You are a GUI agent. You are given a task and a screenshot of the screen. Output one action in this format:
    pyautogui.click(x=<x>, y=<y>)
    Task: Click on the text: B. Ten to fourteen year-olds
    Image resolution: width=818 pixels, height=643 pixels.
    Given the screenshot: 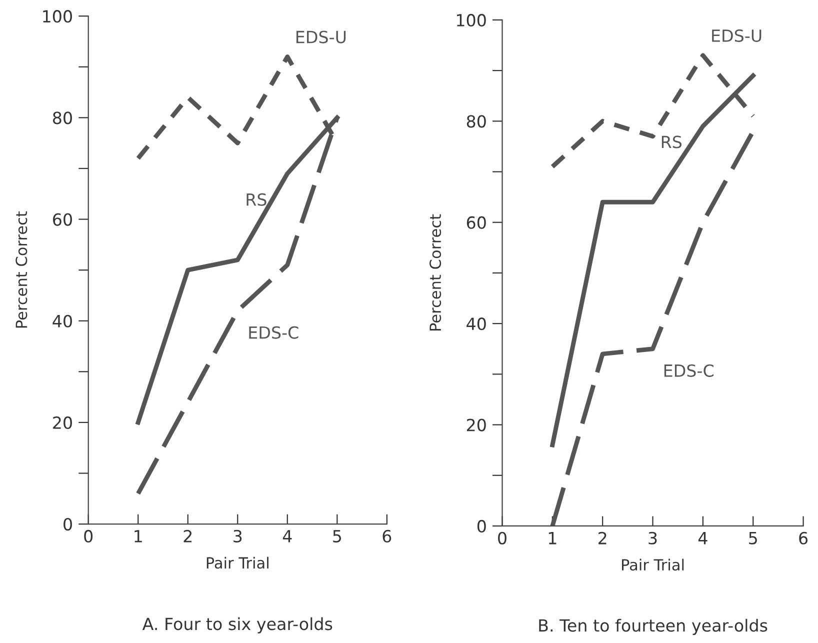 What is the action you would take?
    pyautogui.click(x=653, y=626)
    